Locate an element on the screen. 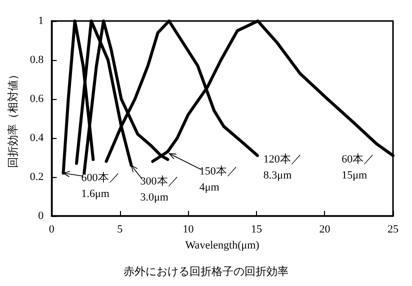 Image resolution: width=412 pixels, height=286 pixels. y-tick-label: 1 is located at coordinates (41, 21).